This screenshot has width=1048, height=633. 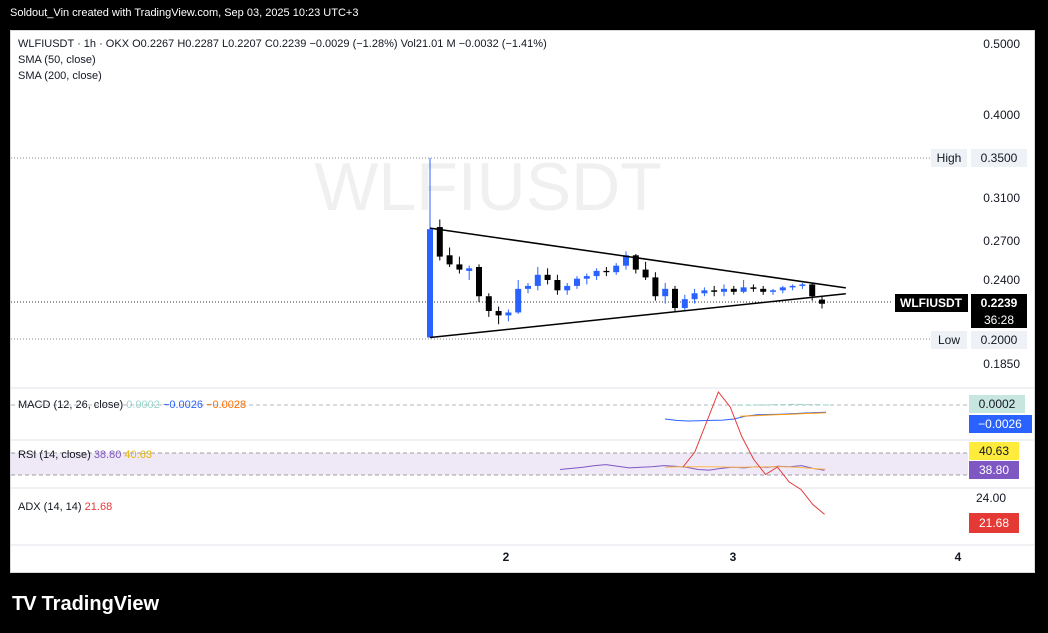 What do you see at coordinates (958, 557) in the screenshot?
I see `time-tick-4: 4` at bounding box center [958, 557].